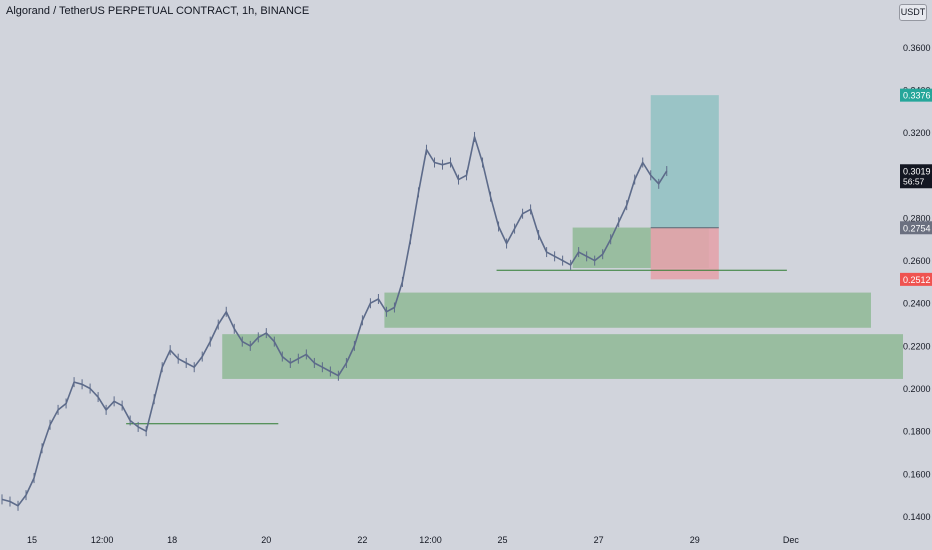  I want to click on currency-button: USDT, so click(913, 12).